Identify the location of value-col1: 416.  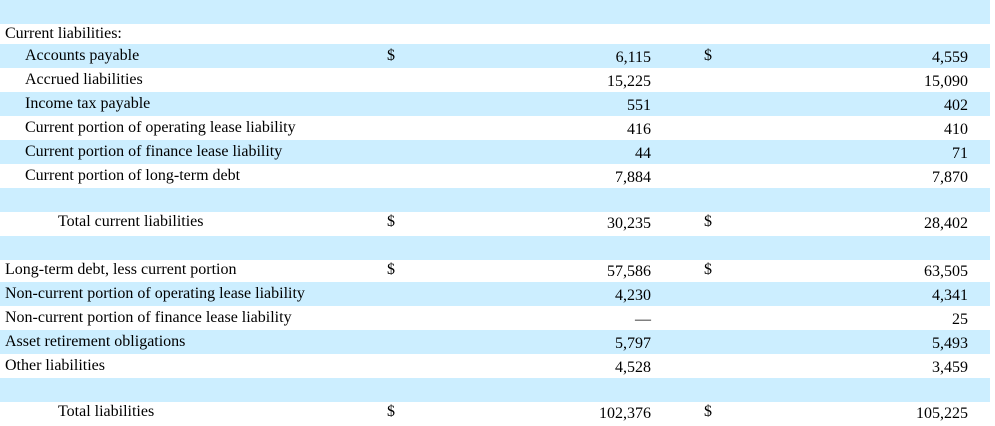
(639, 129).